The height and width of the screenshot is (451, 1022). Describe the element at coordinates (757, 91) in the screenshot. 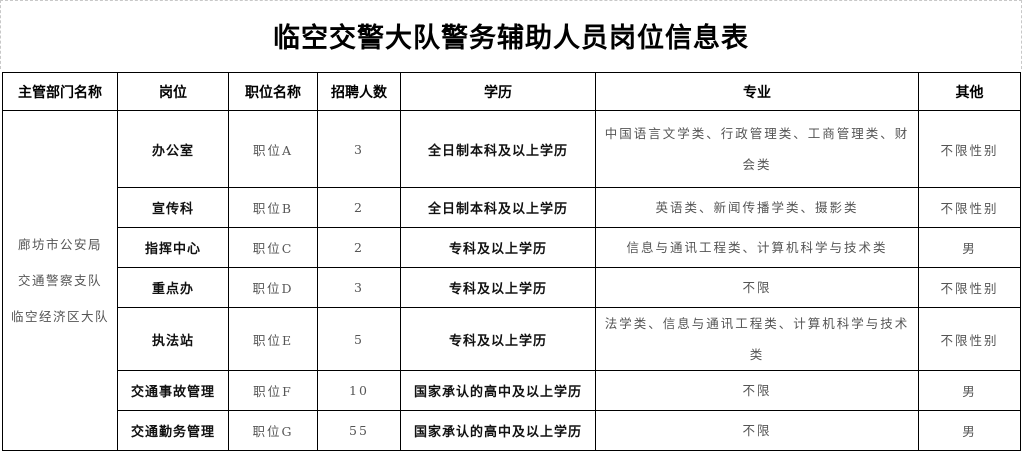

I see `header-major: 专业` at that location.